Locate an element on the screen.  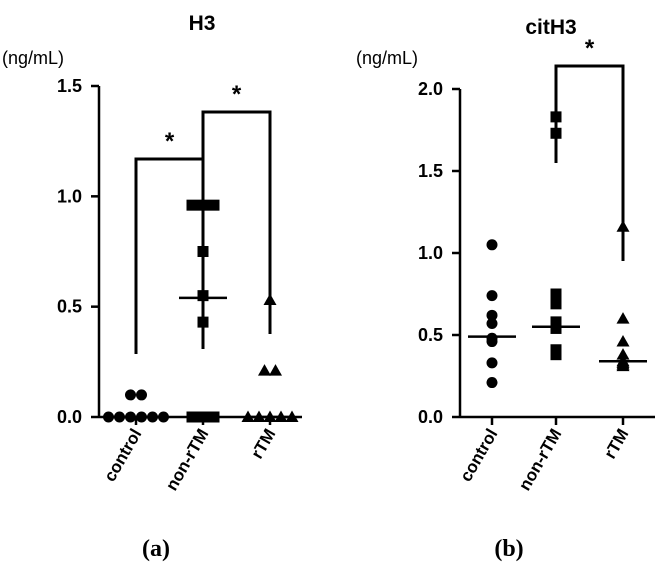
chart-title: citH3 is located at coordinates (550, 27).